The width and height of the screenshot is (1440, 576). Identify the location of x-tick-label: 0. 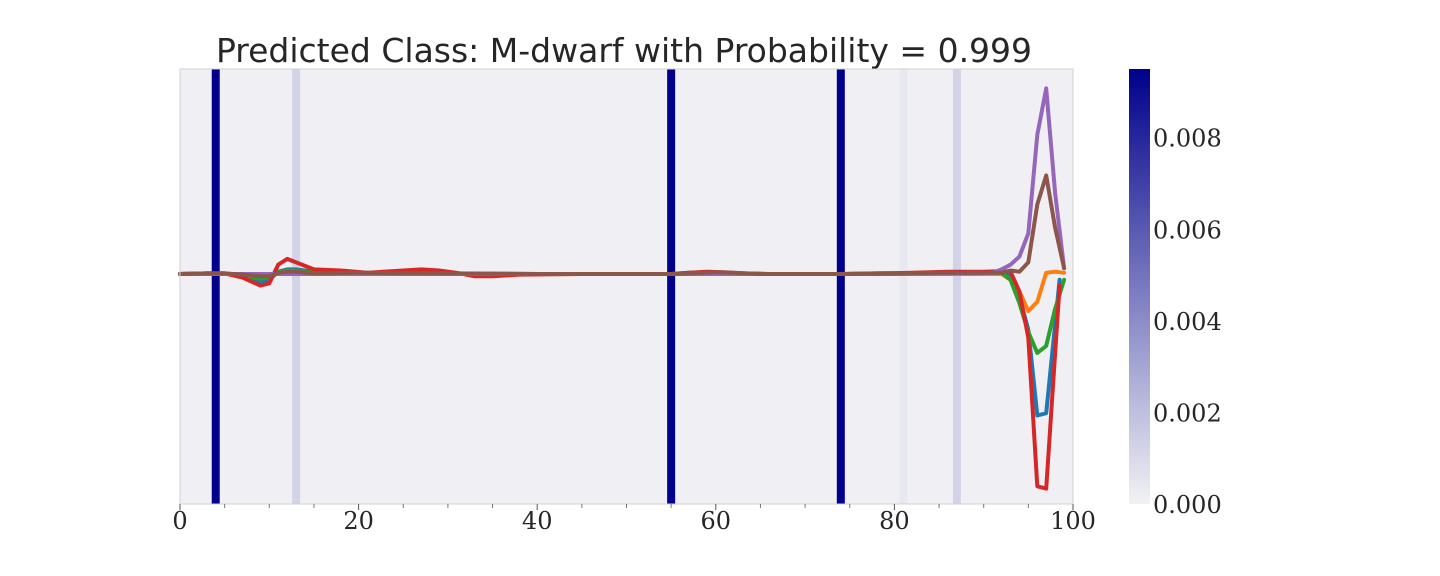
(179, 521).